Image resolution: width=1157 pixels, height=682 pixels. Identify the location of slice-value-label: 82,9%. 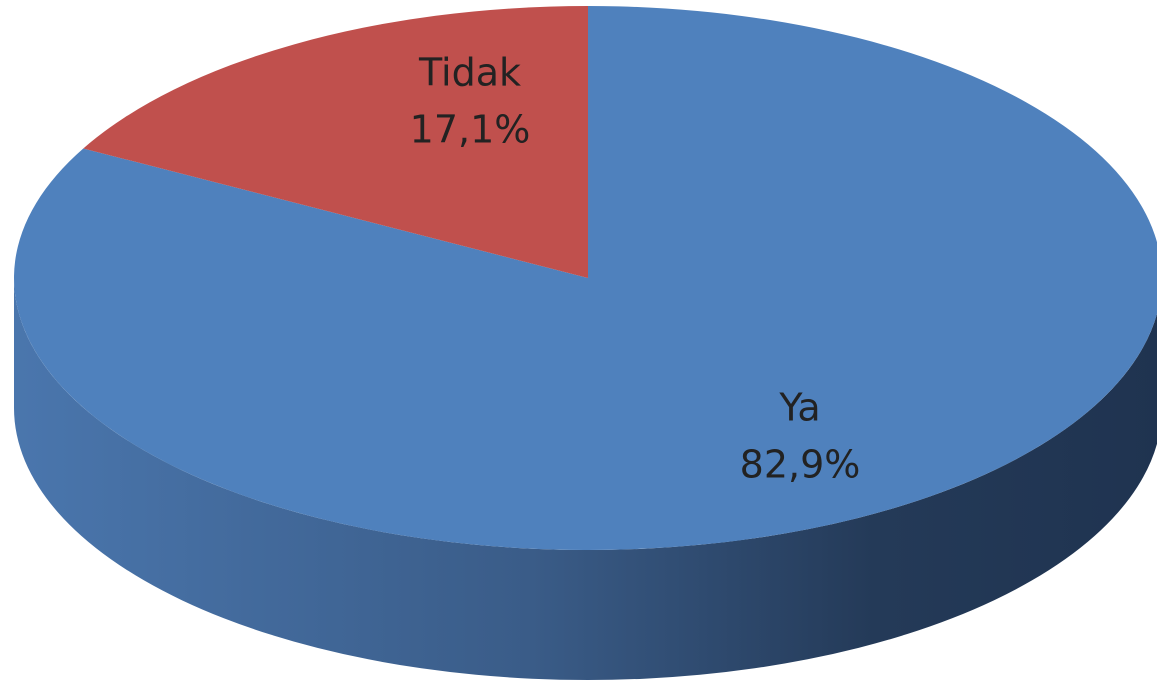
(800, 465).